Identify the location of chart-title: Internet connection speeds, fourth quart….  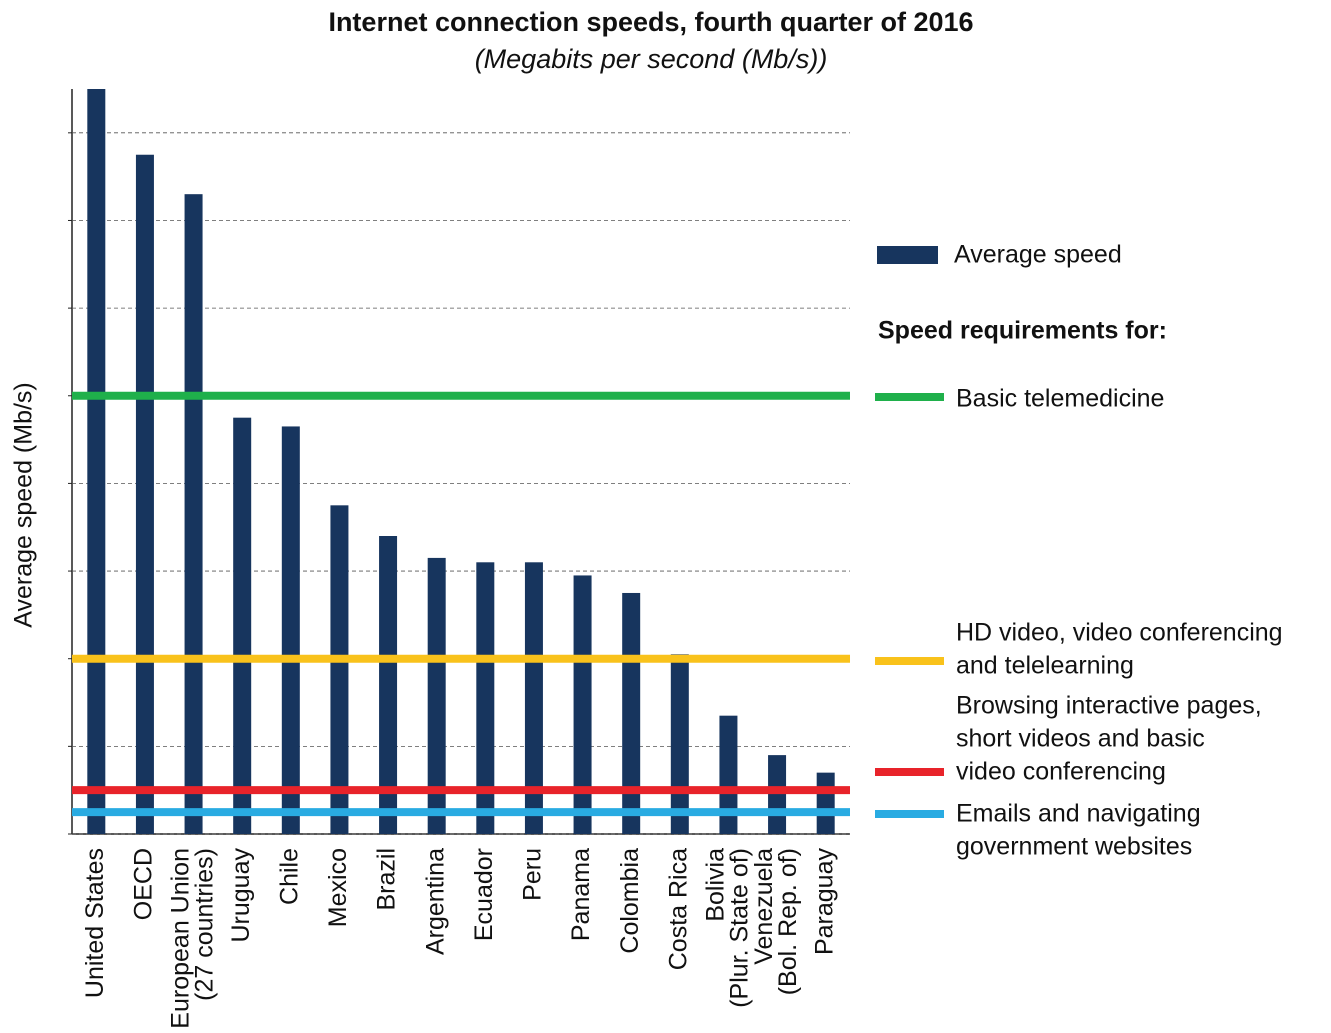
(650, 22).